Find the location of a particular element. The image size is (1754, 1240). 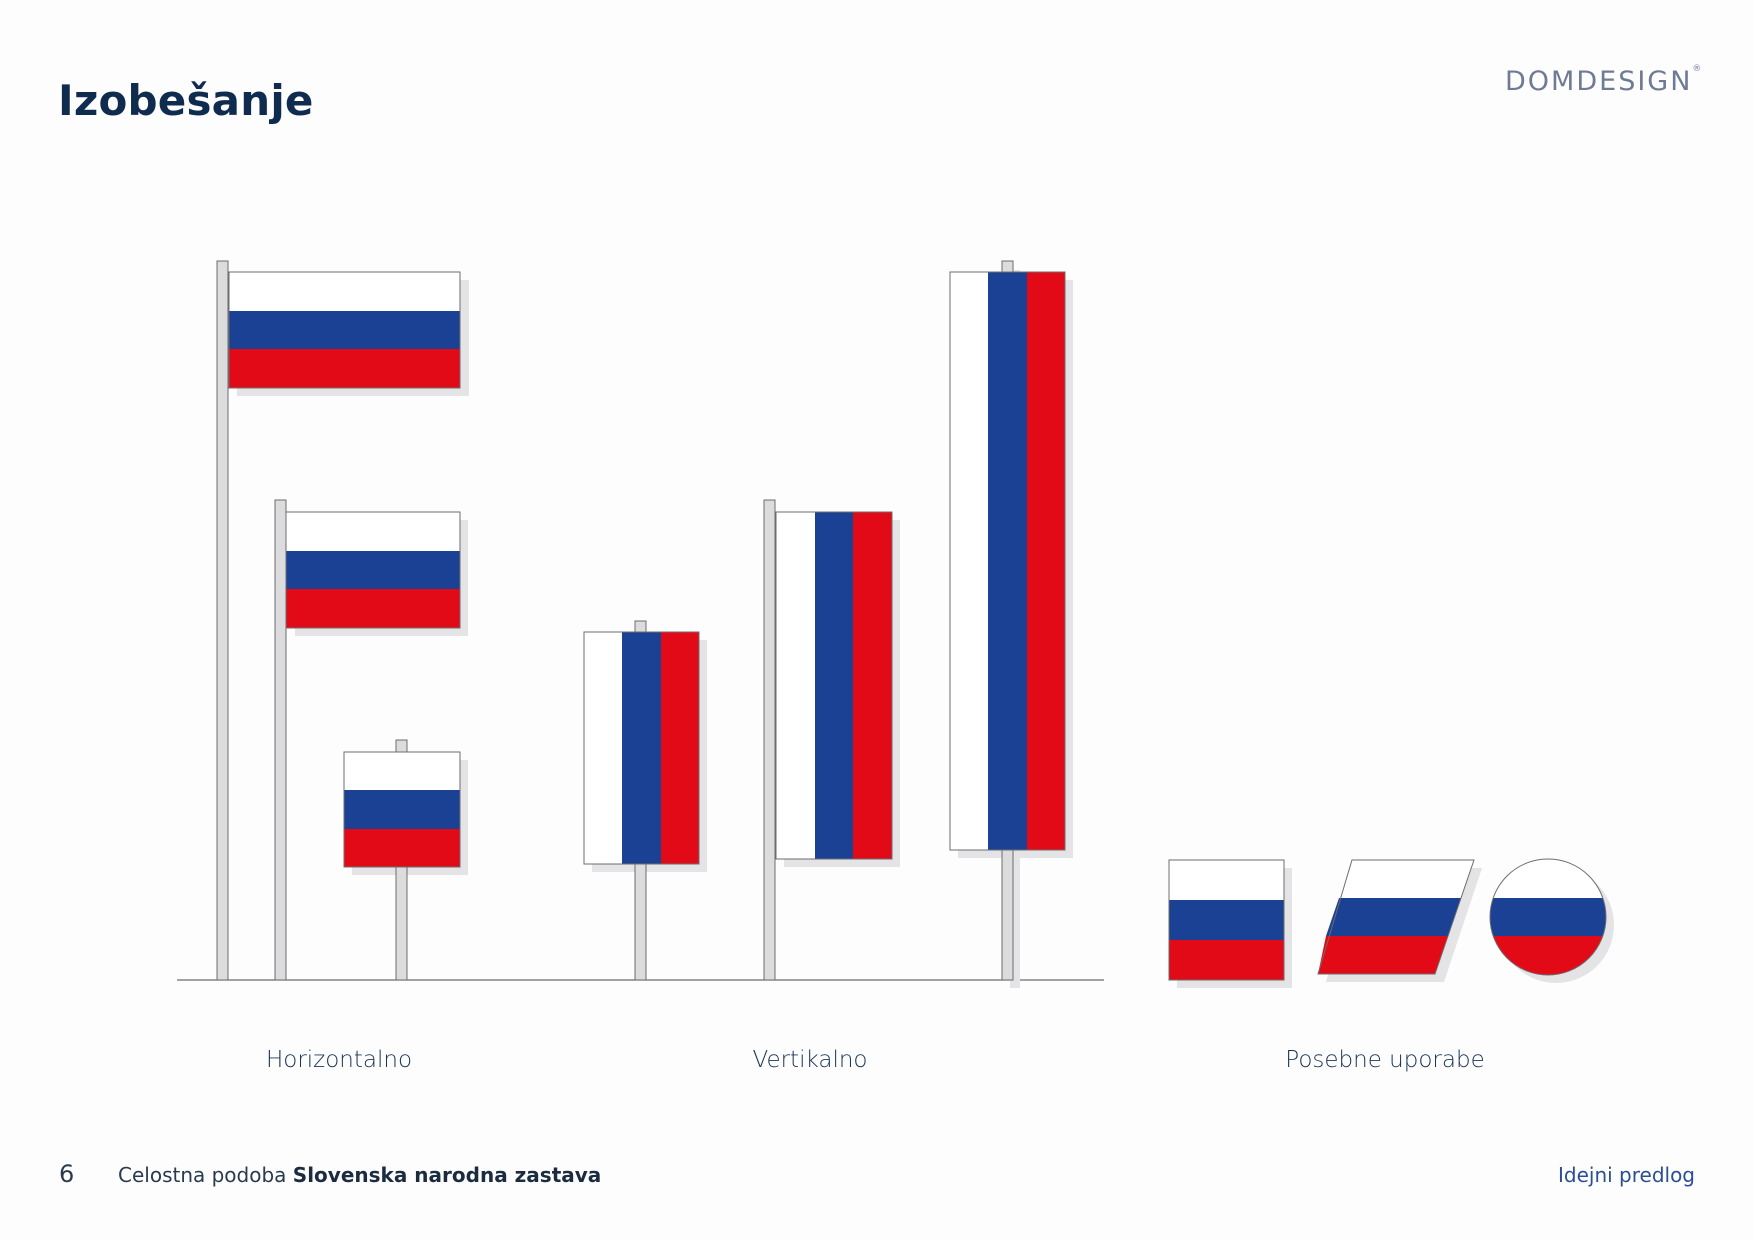

horizontal-flag-large is located at coordinates (342, 620).